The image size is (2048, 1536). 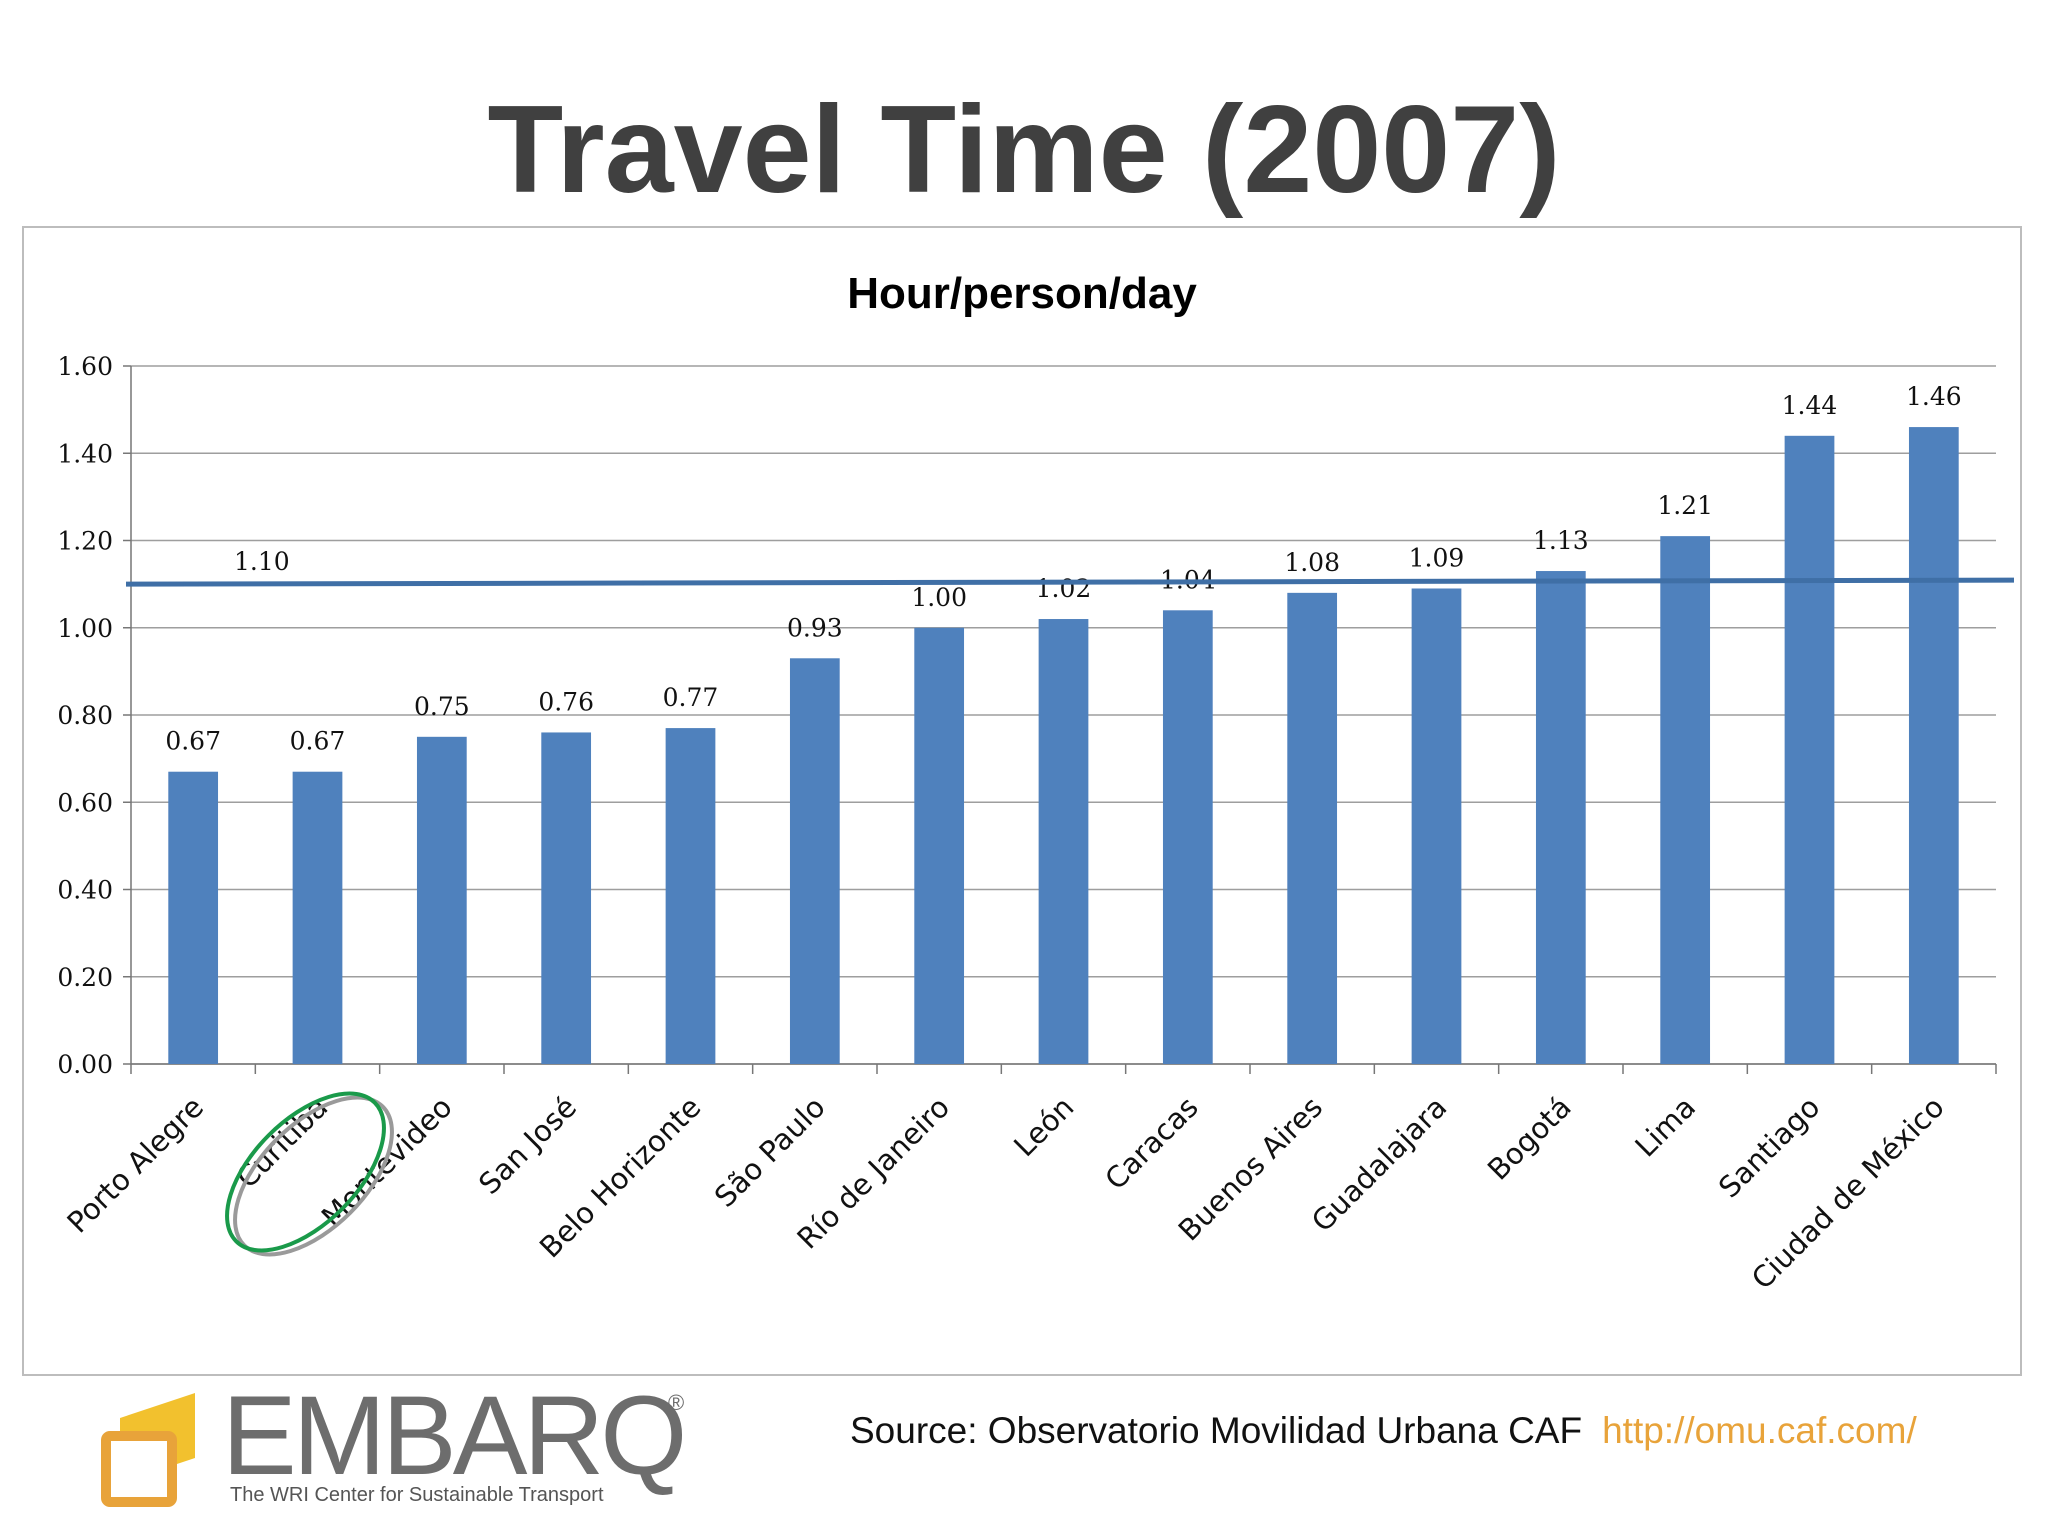 What do you see at coordinates (135, 1165) in the screenshot?
I see `x-category-label: Porto Alegre` at bounding box center [135, 1165].